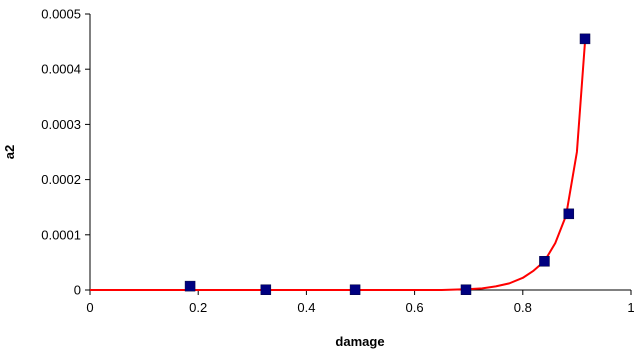  I want to click on y-tick-label: 0.0005, so click(61, 14).